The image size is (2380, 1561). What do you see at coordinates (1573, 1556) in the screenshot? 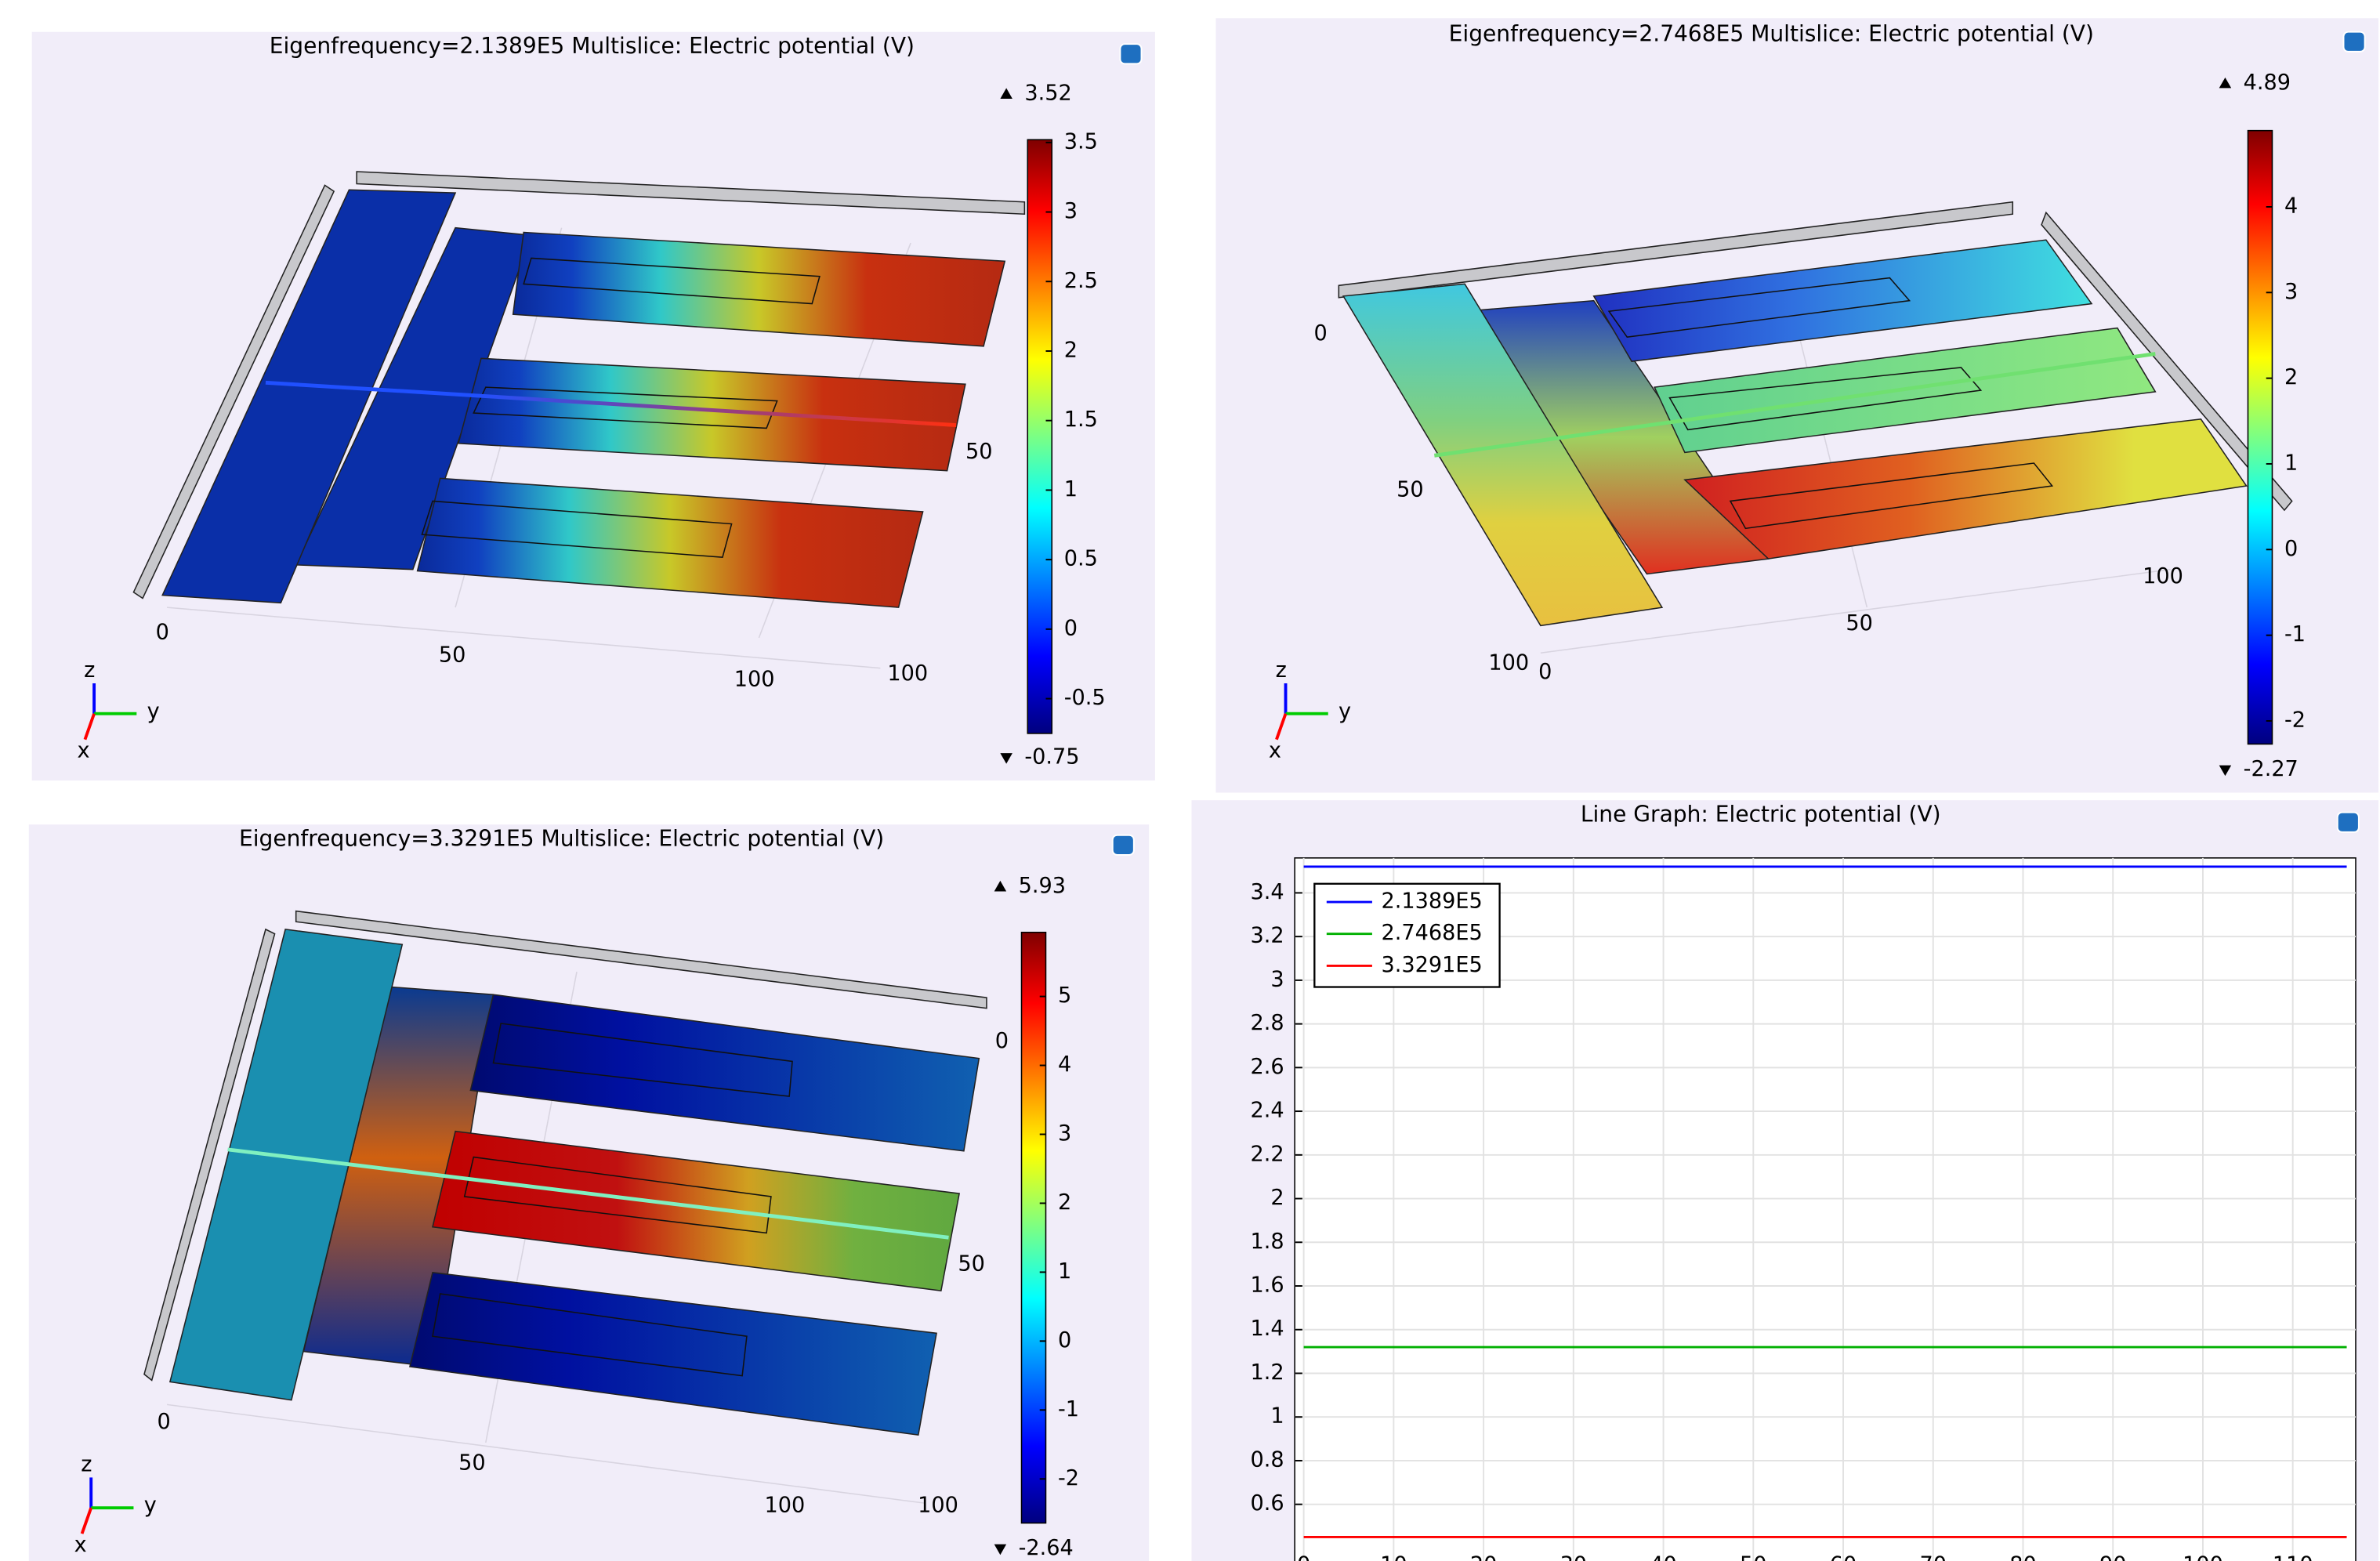
I see `x-tick-label: 30` at bounding box center [1573, 1556].